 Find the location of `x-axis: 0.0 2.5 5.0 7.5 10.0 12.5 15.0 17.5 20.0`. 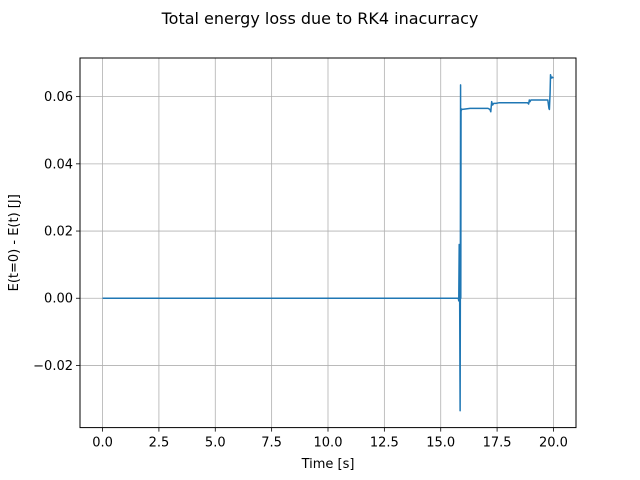

x-axis: 0.0 2.5 5.0 7.5 10.0 12.5 15.0 17.5 20.0 is located at coordinates (330, 439).